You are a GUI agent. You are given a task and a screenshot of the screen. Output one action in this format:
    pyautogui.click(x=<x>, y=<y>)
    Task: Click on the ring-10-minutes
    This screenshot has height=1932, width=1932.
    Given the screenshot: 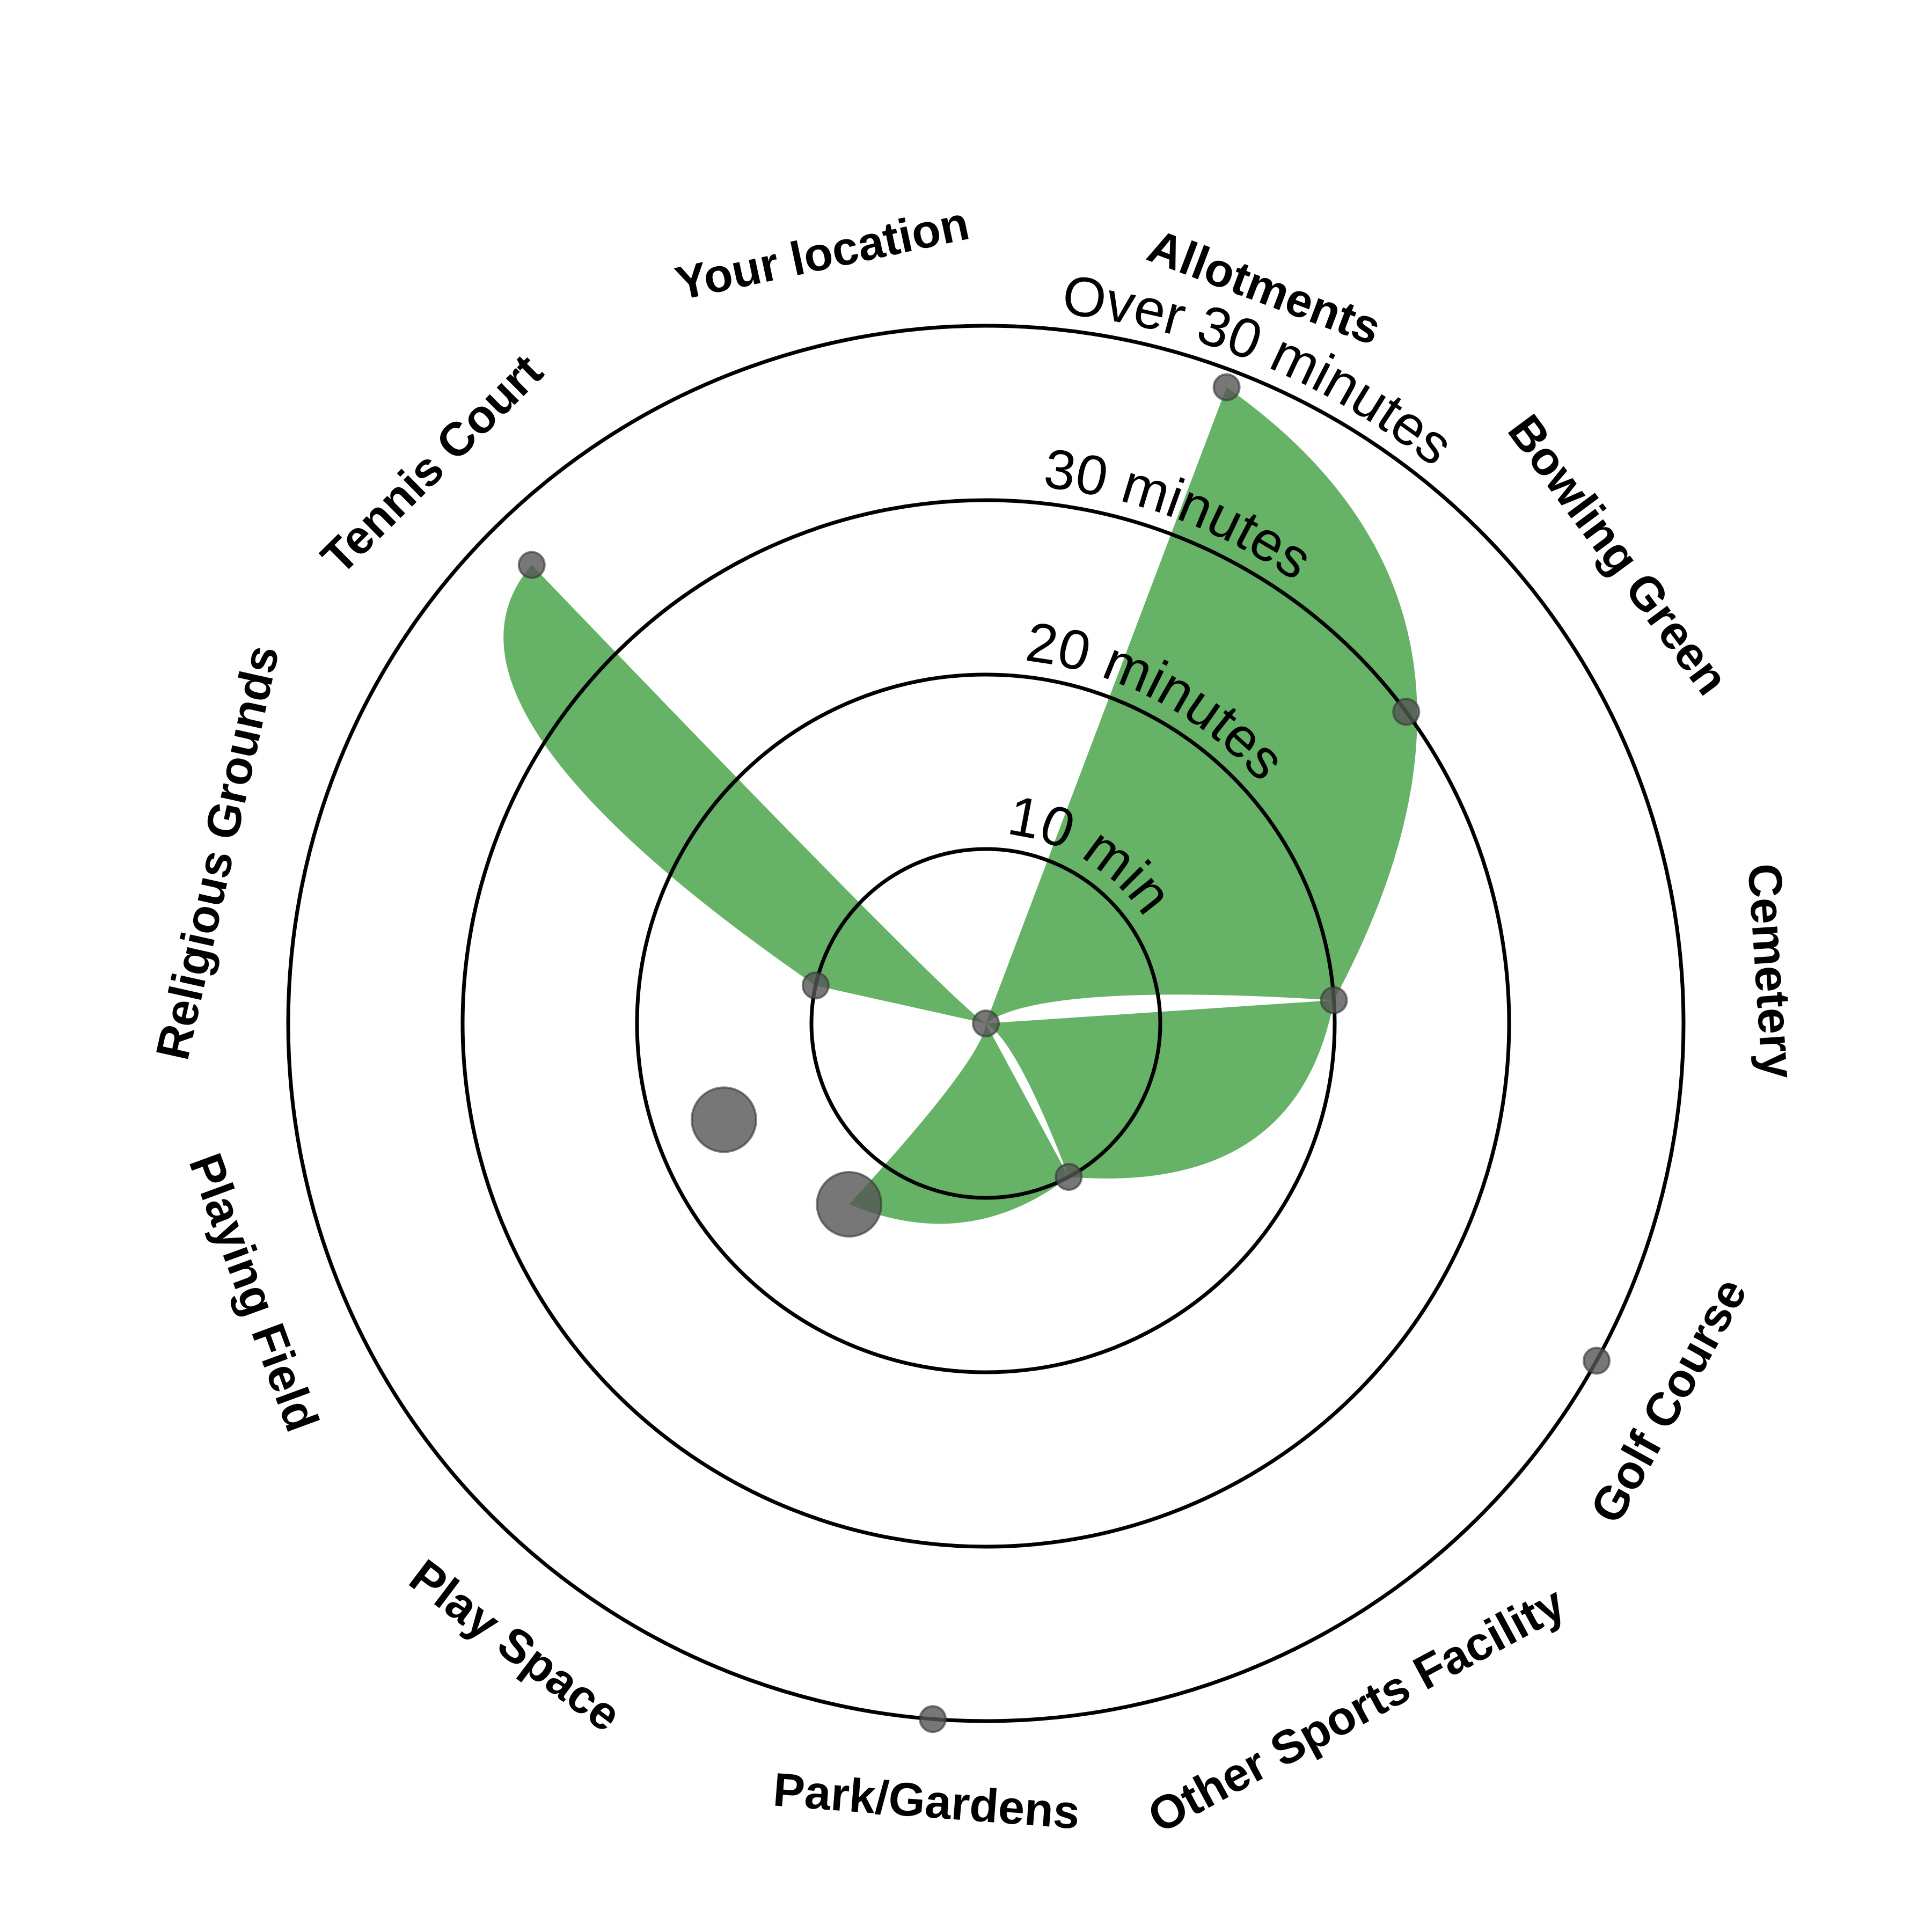 What is the action you would take?
    pyautogui.click(x=985, y=1023)
    